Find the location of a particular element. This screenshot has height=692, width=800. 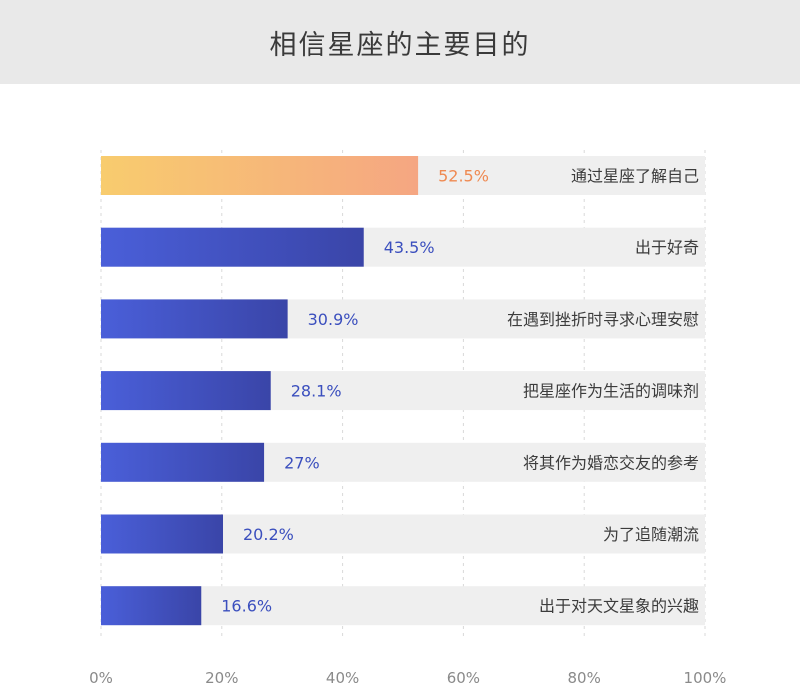

bar-category-label: 通过星座了解自己 is located at coordinates (635, 176).